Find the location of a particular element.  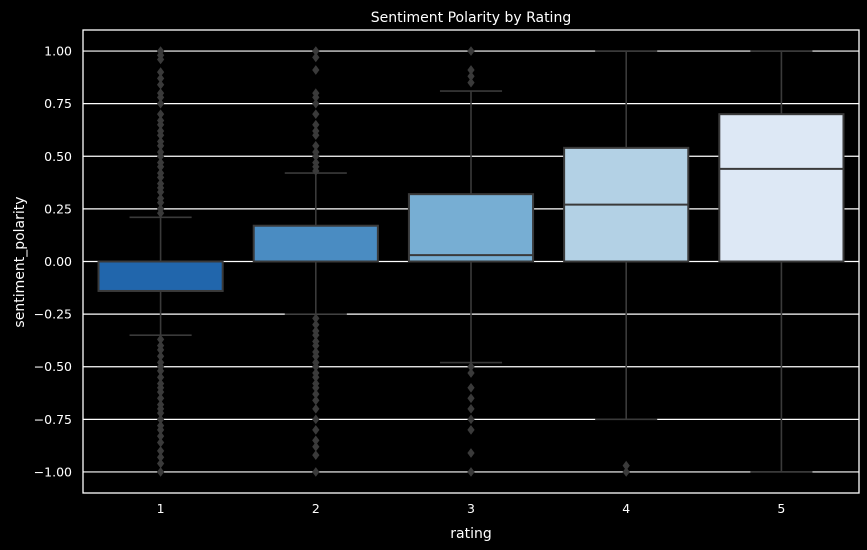

y-tick-labels: 1.00 0.75 0.50 0.25 0.00 −0.25 −0.50 −0.75 −1.00 is located at coordinates (53, 262).